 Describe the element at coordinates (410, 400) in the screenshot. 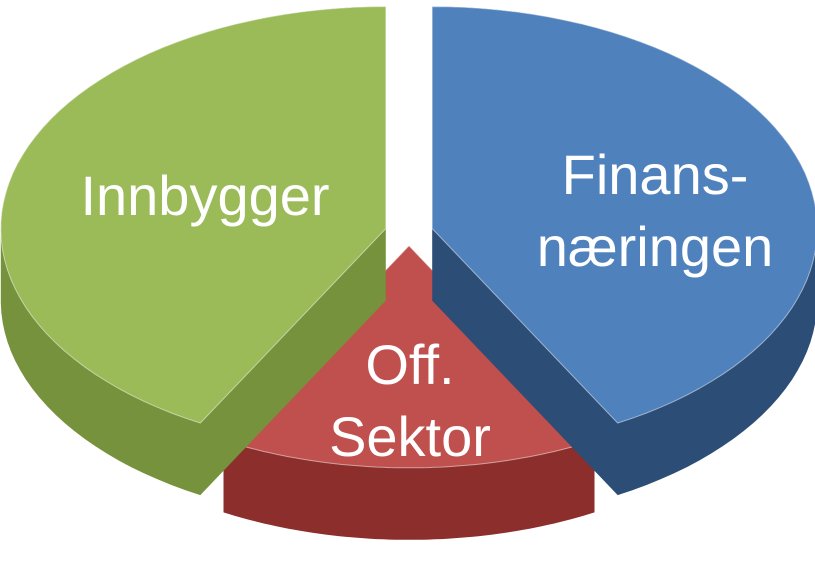

I see `slice-label: Off. Sektor` at that location.